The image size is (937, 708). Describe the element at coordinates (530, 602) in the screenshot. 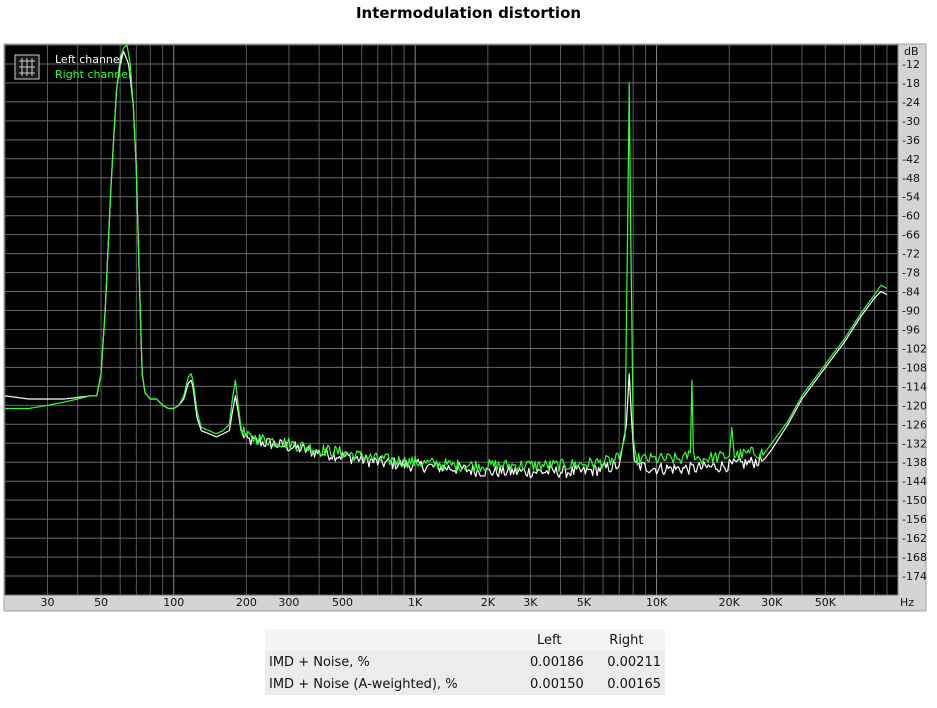

I see `x-tick-label: 3K` at that location.